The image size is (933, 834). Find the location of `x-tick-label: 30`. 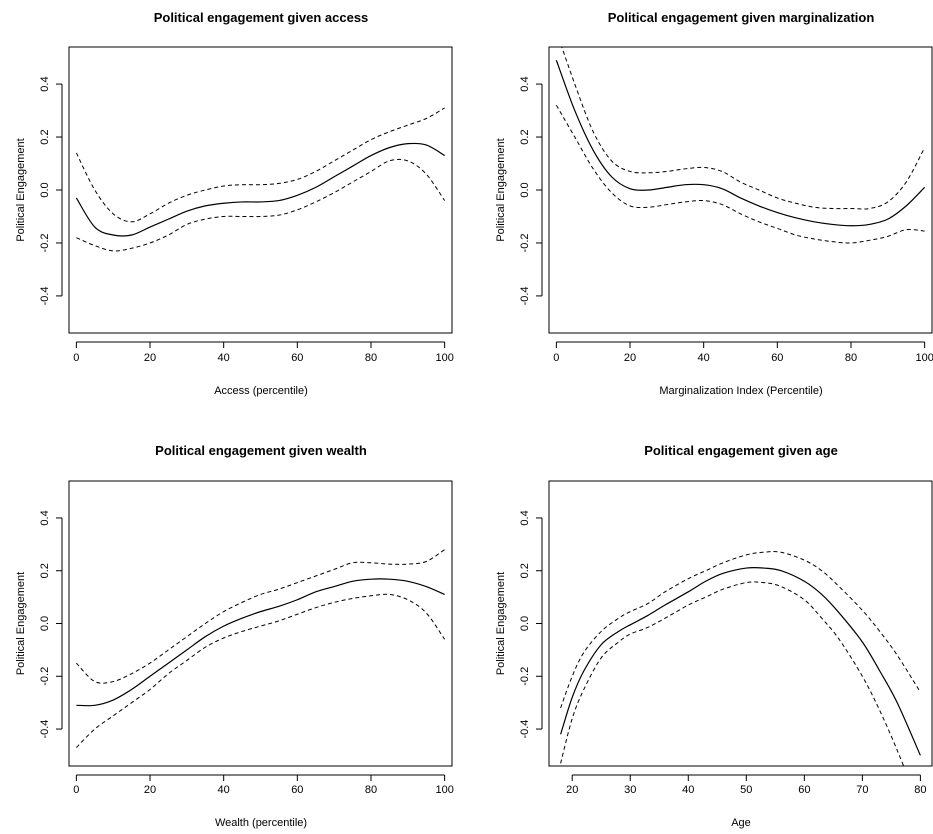

x-tick-label: 30 is located at coordinates (630, 790).